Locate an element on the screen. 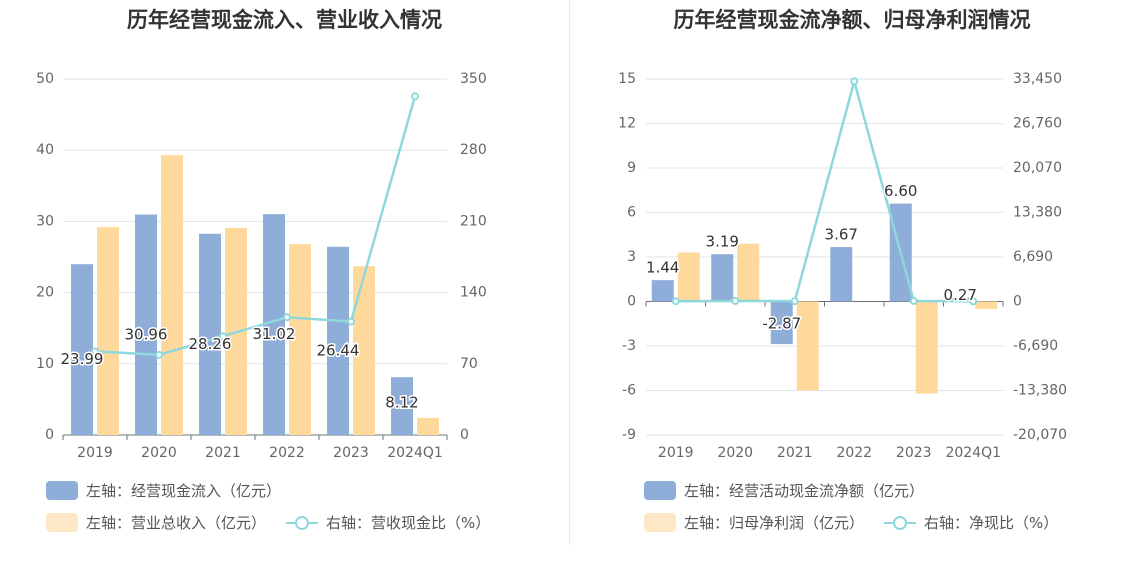 This screenshot has height=582, width=1134. y-tick-label-right: 13,380 is located at coordinates (1037, 213).